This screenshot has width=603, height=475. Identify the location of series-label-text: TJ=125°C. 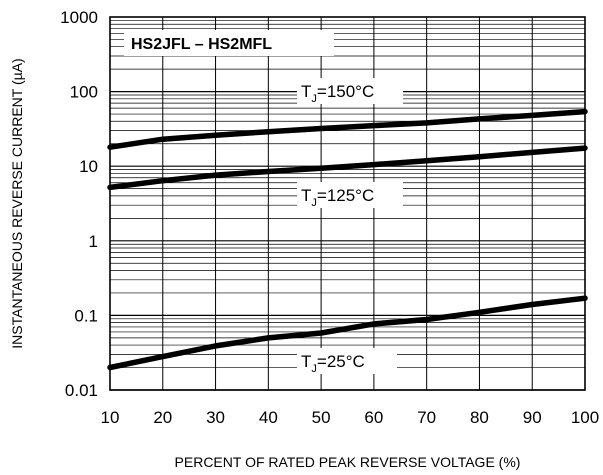
(337, 197).